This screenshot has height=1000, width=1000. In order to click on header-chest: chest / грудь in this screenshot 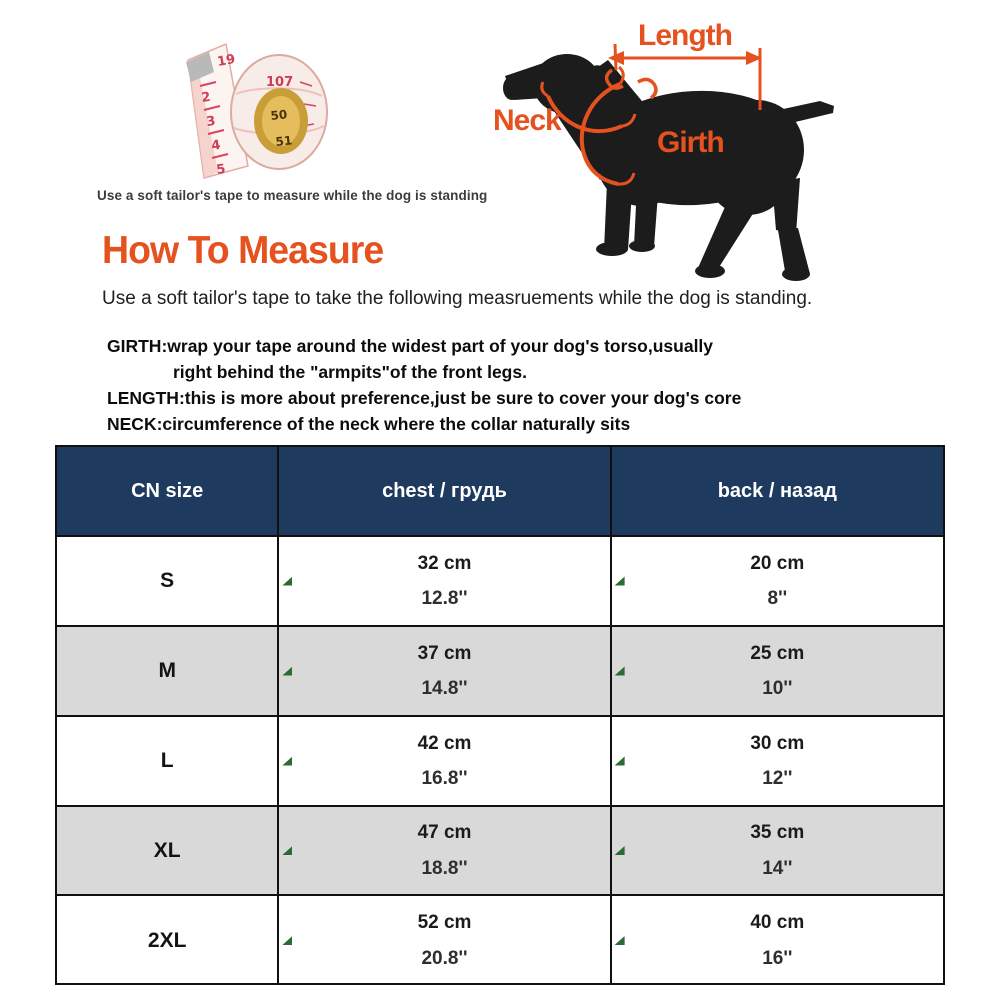, I will do `click(445, 492)`.